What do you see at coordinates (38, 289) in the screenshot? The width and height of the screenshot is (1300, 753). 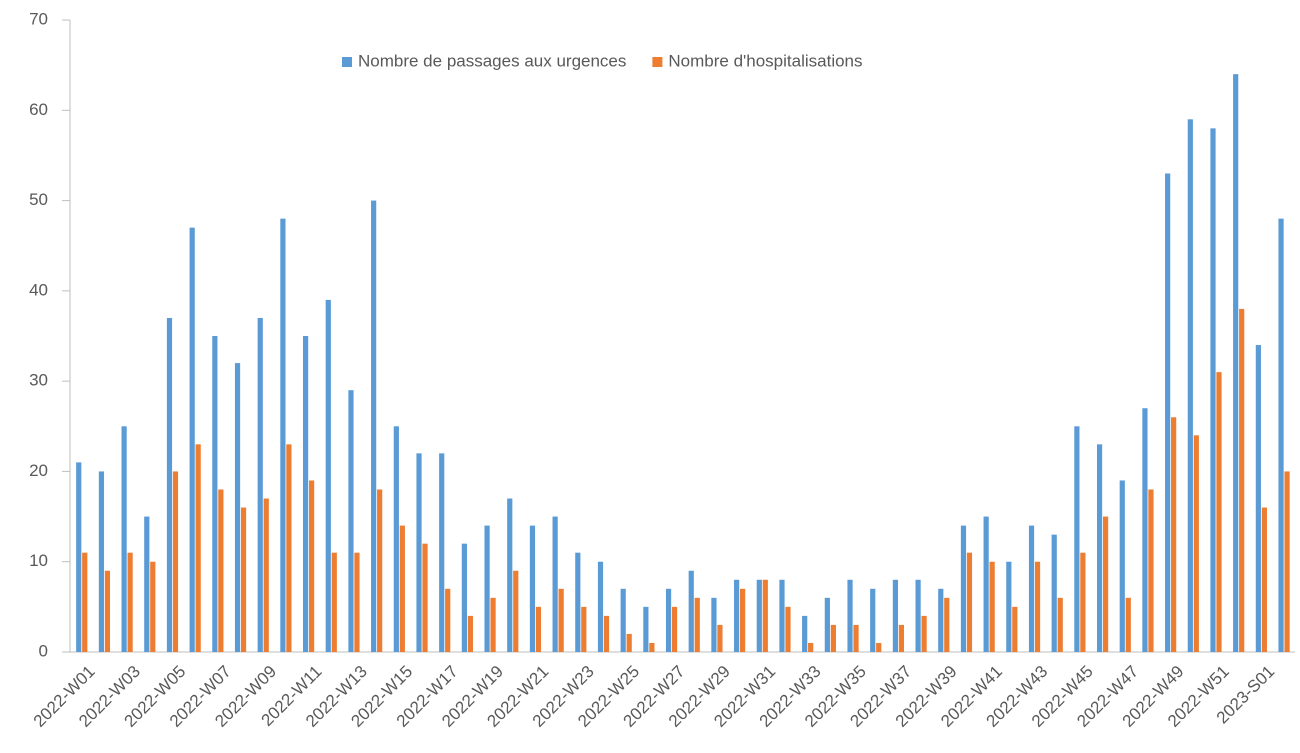 I see `y-tick-label: 40` at bounding box center [38, 289].